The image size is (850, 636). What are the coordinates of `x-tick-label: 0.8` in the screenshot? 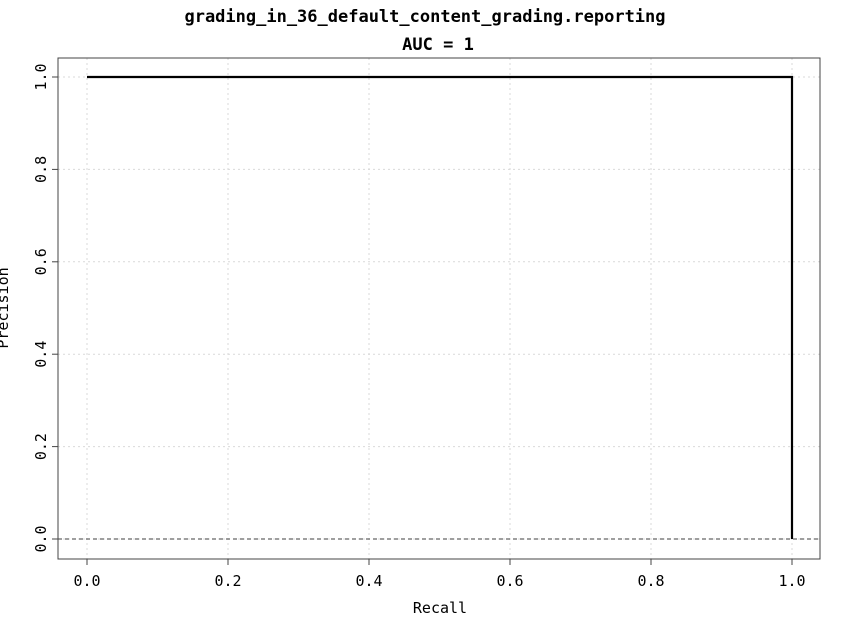 It's located at (650, 581).